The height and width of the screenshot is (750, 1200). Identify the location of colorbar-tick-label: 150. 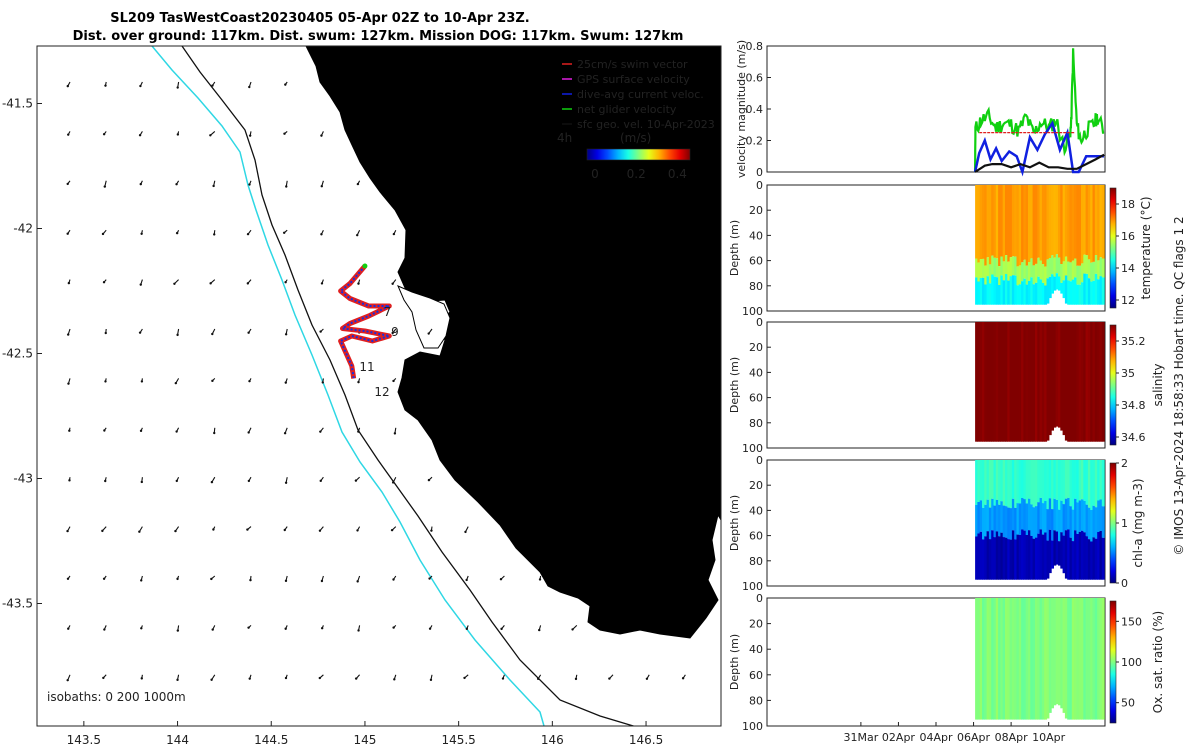
(1131, 621).